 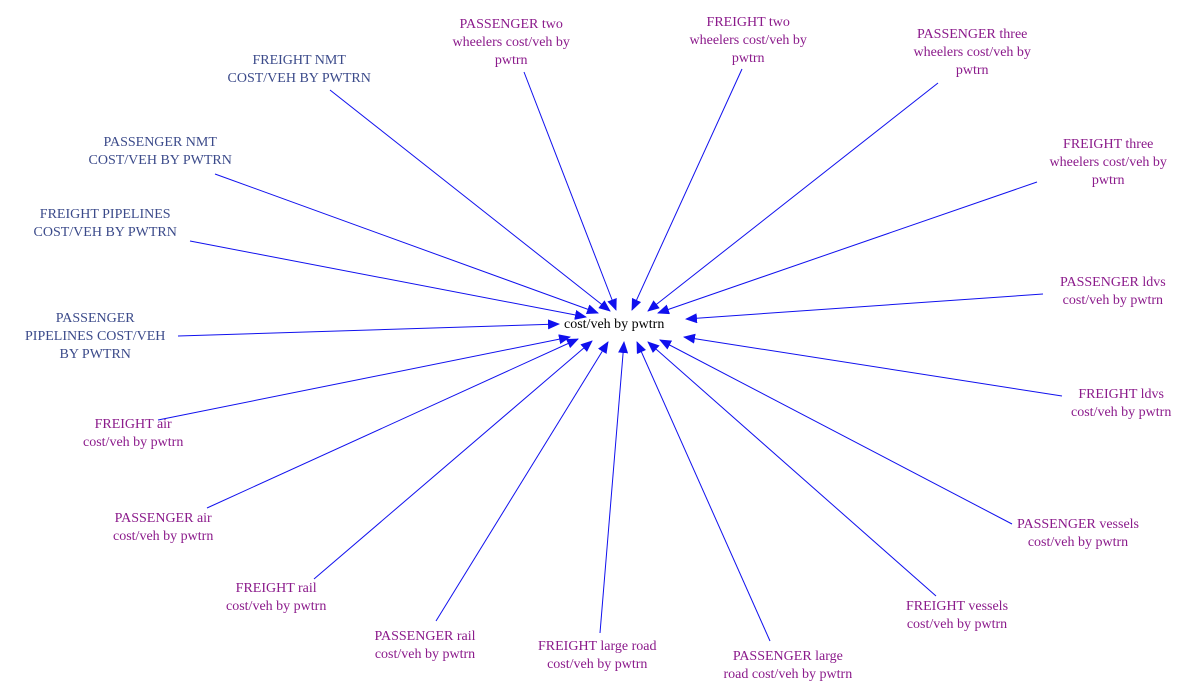 I want to click on arrow-passenger-nmt, so click(x=406, y=243).